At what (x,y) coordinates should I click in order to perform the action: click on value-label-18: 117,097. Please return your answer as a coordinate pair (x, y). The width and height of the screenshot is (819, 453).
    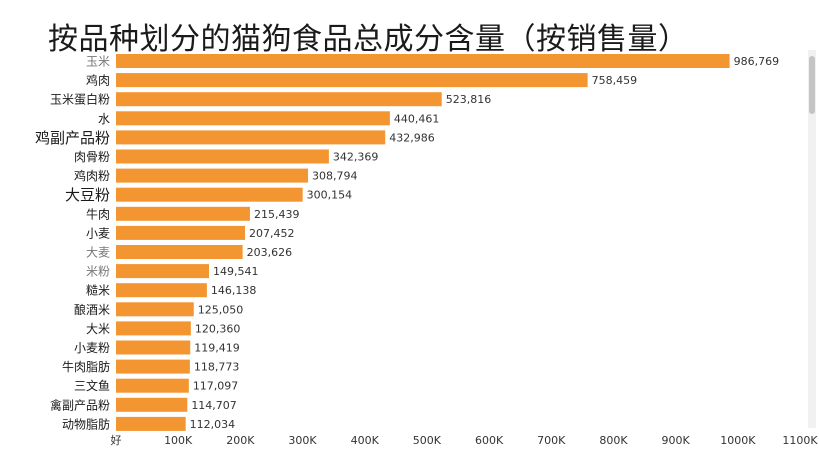
    Looking at the image, I should click on (216, 386).